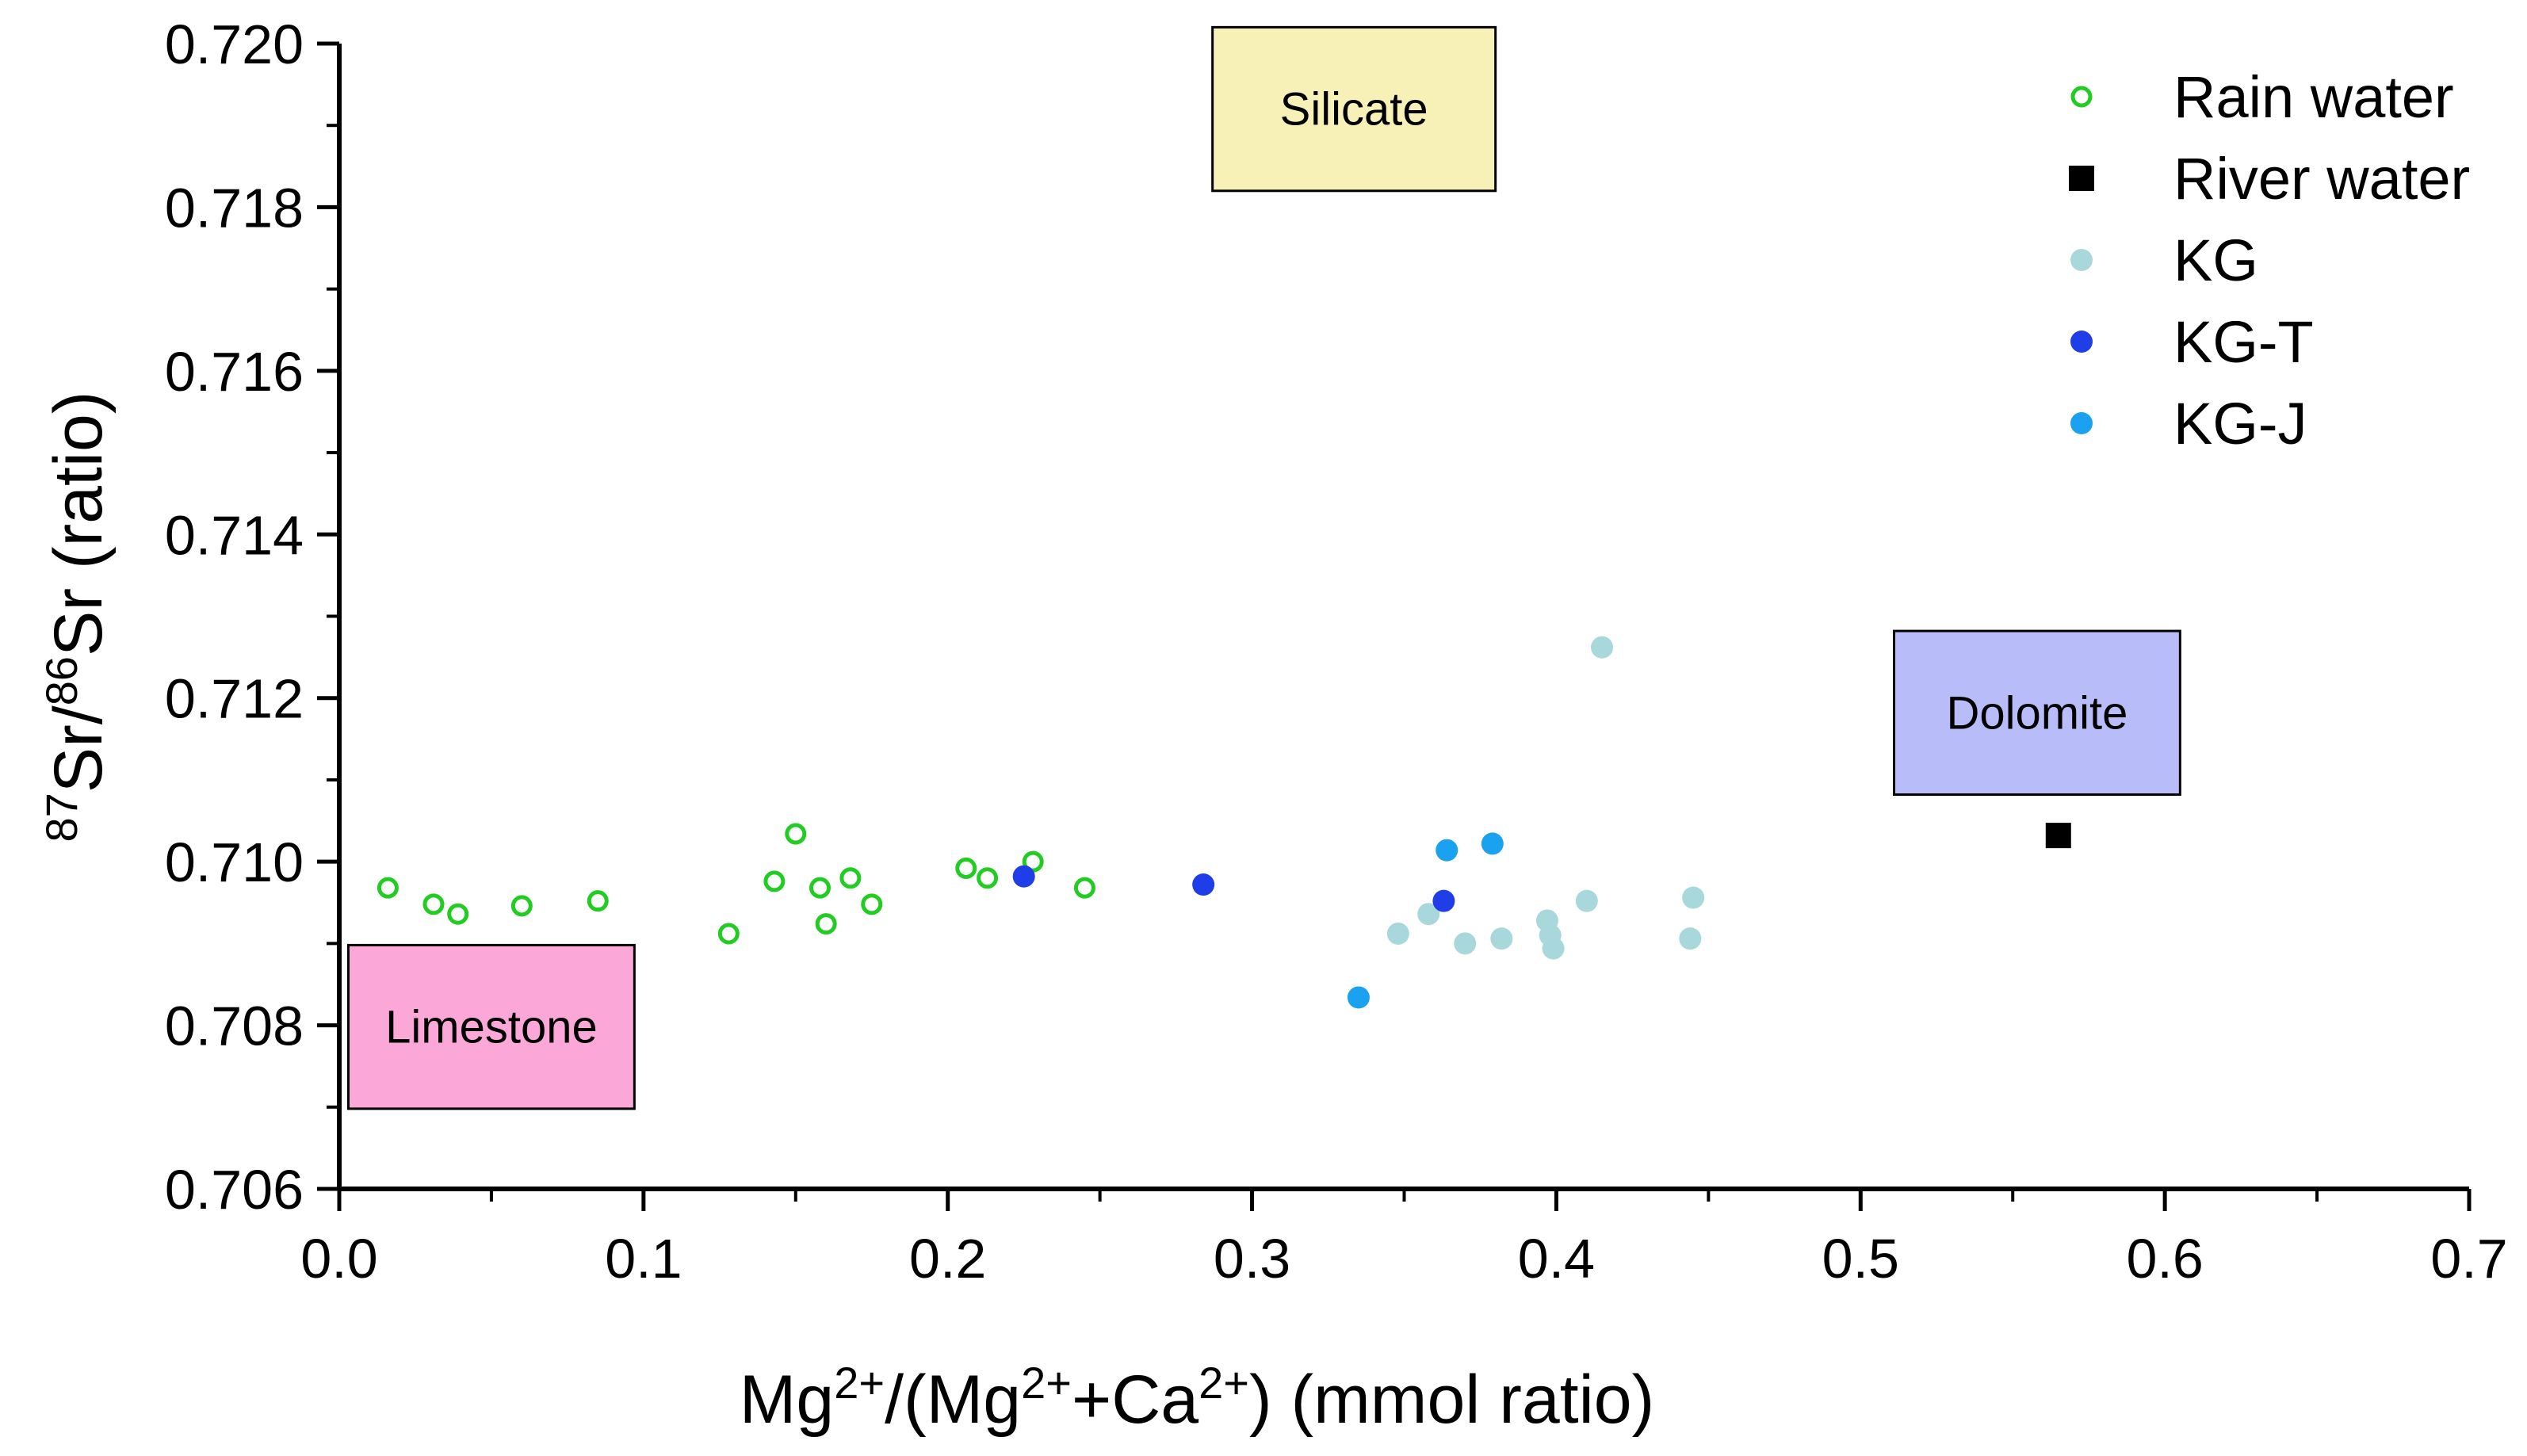  Describe the element at coordinates (2081, 97) in the screenshot. I see `legend-marker-rain-water` at that location.